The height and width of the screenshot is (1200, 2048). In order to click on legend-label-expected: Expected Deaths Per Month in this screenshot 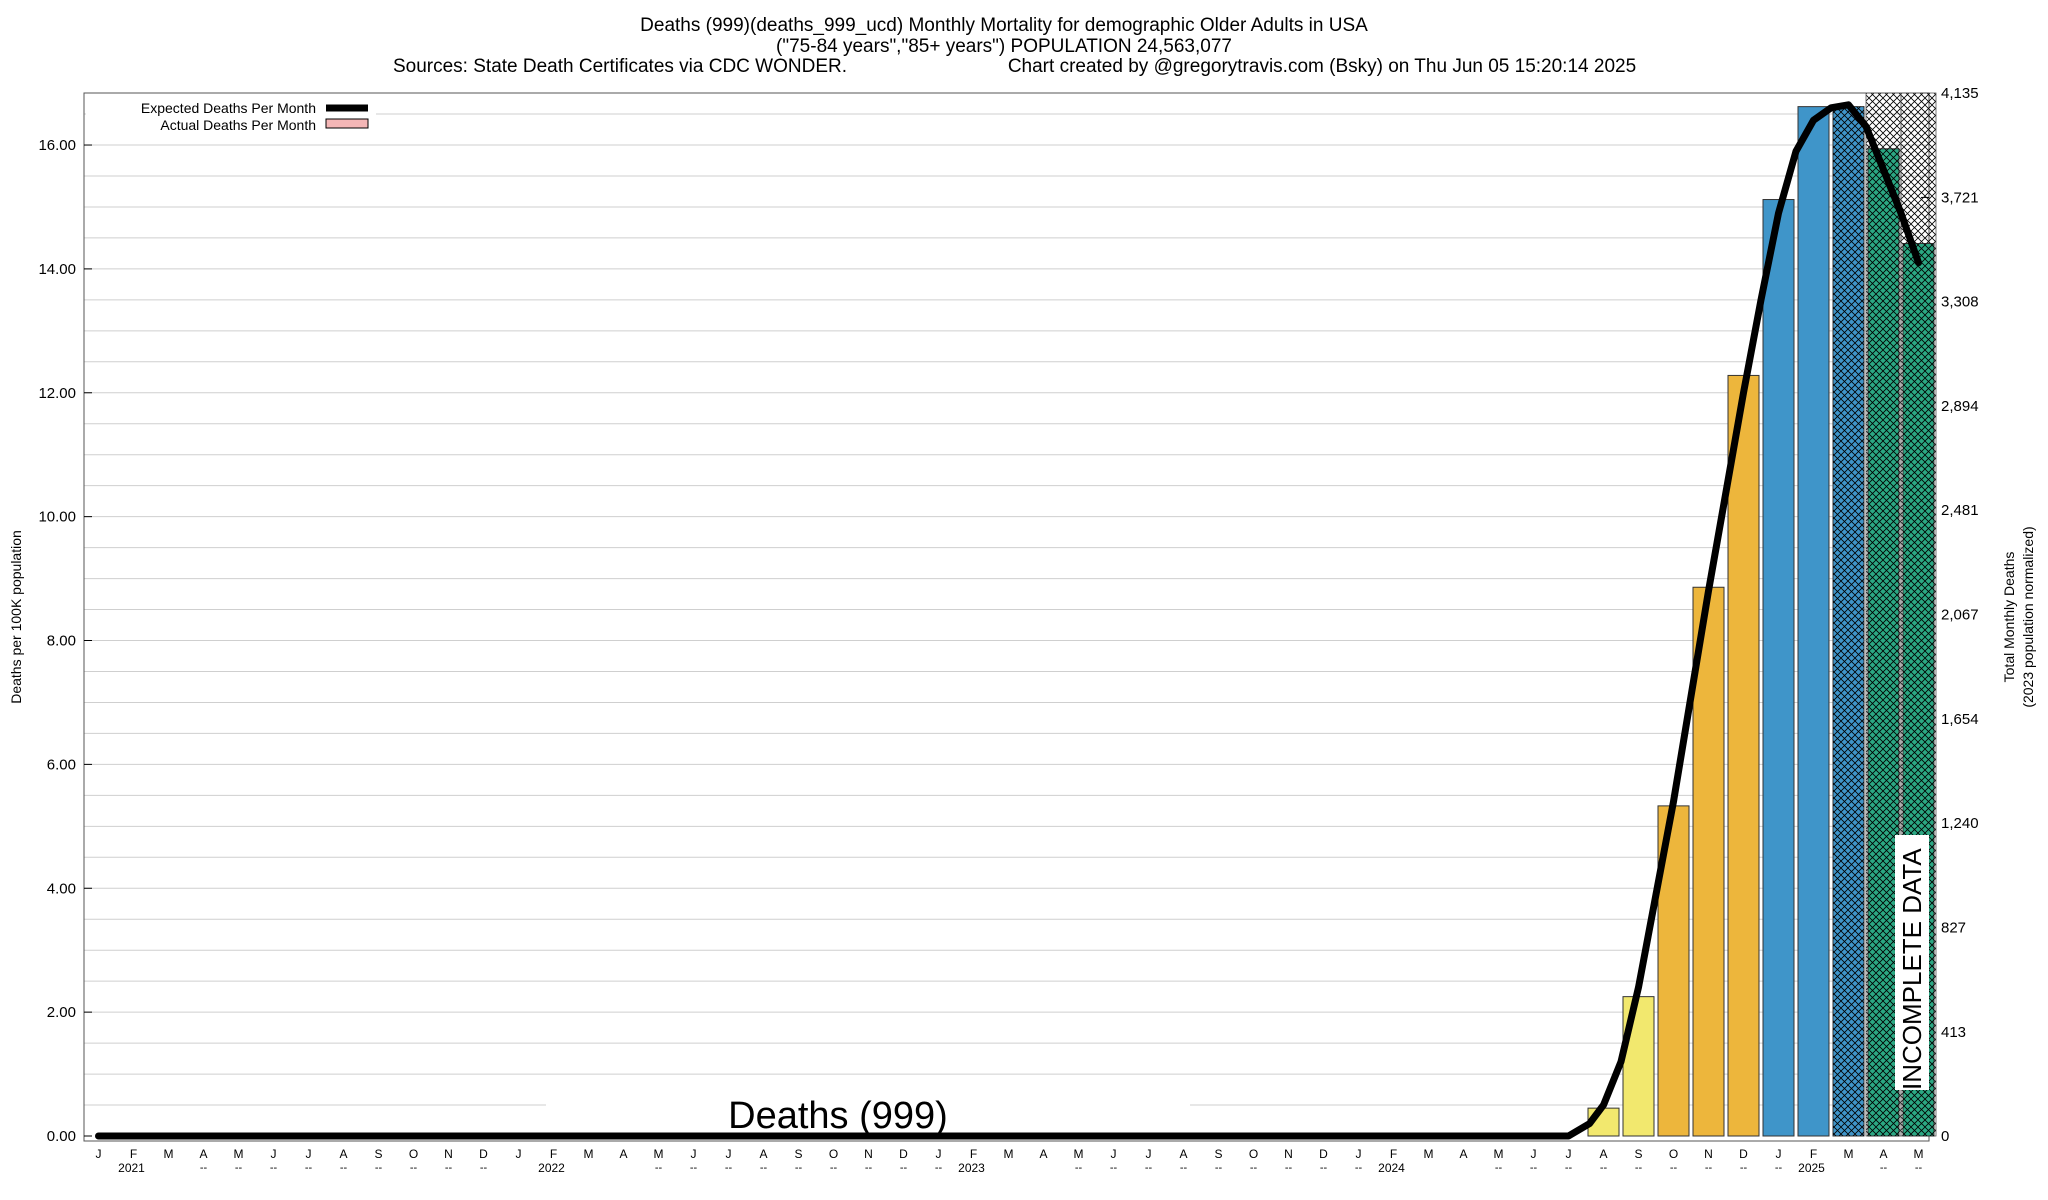, I will do `click(228, 108)`.